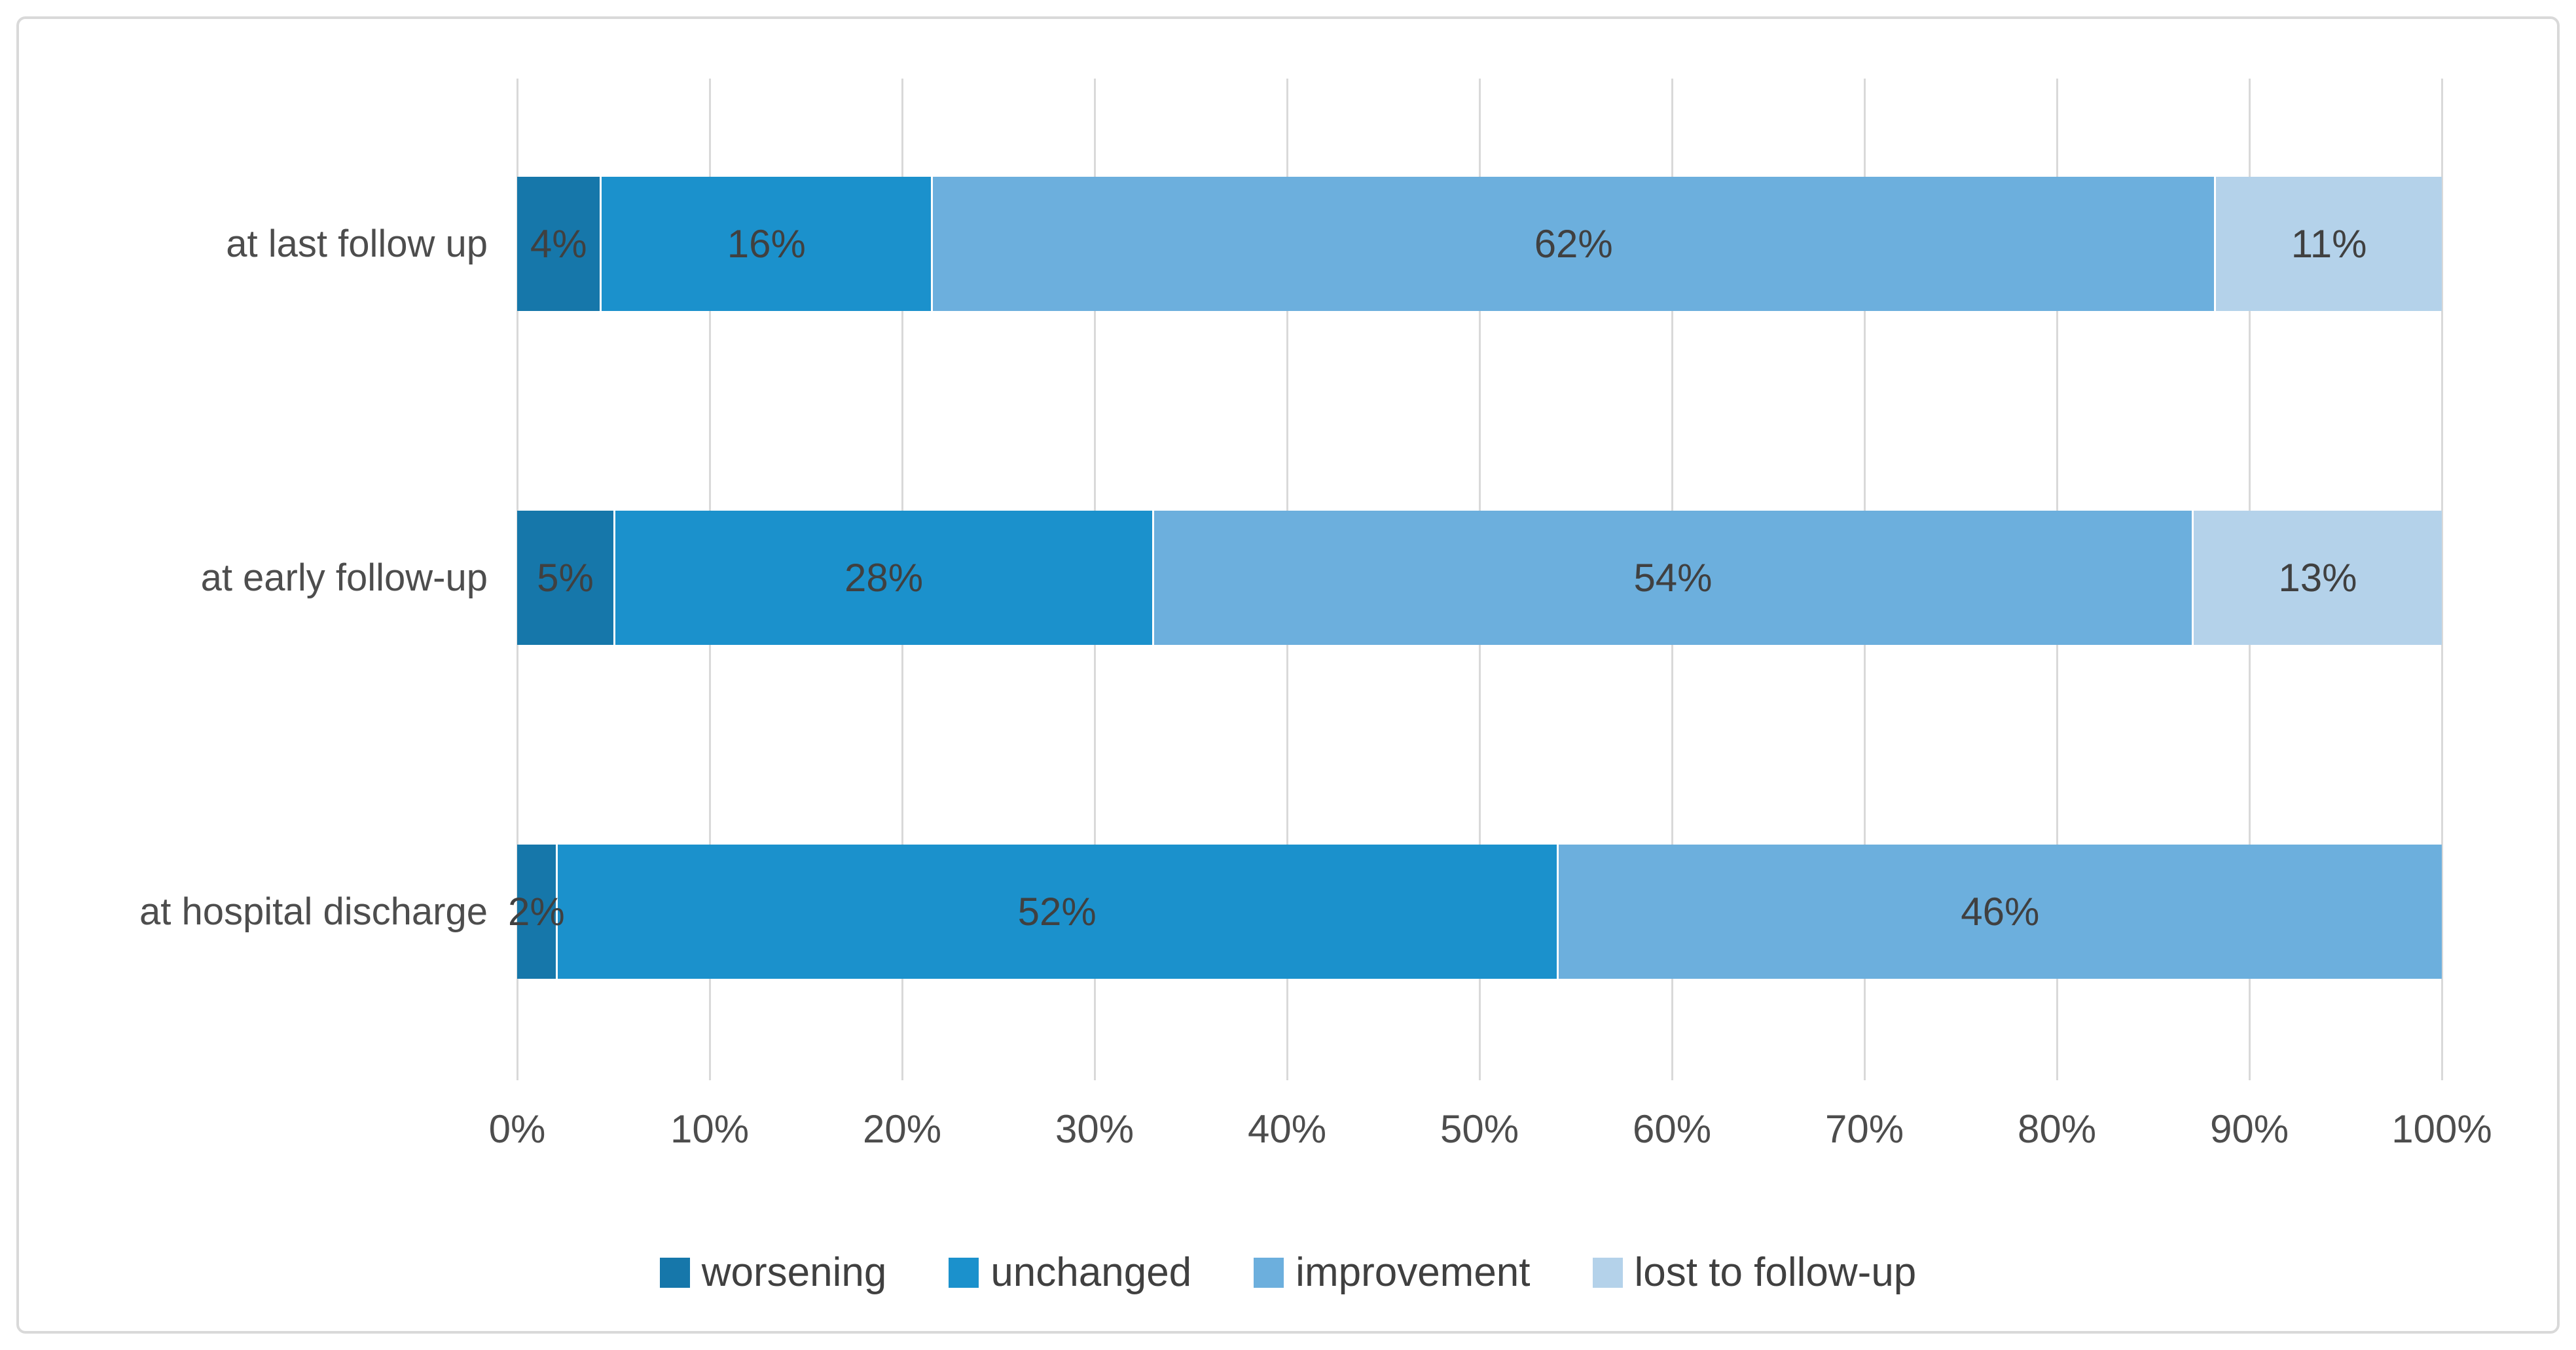 Image resolution: width=2576 pixels, height=1350 pixels. I want to click on category-label: at last follow up, so click(357, 244).